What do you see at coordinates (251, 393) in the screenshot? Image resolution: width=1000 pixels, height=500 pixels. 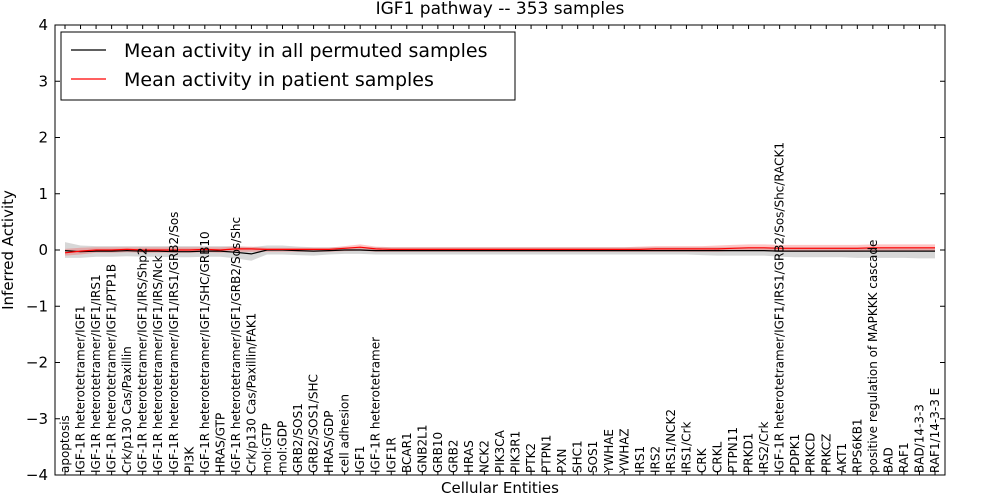 I see `x-tick-label: Crk/p130 Cas/Paxillin/FAK1` at bounding box center [251, 393].